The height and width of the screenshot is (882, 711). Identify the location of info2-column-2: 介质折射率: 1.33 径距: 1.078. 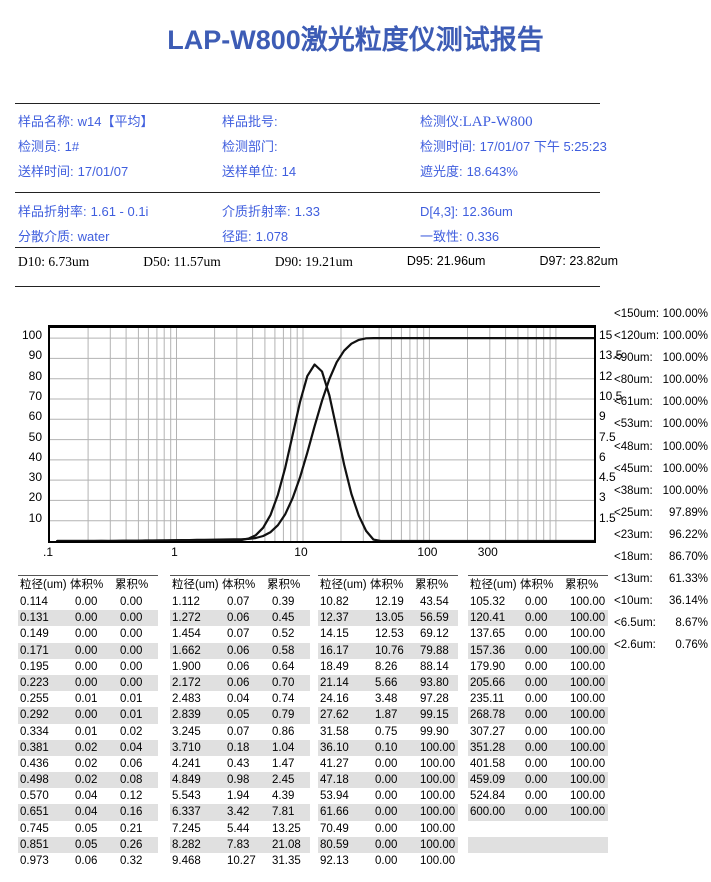
(271, 224).